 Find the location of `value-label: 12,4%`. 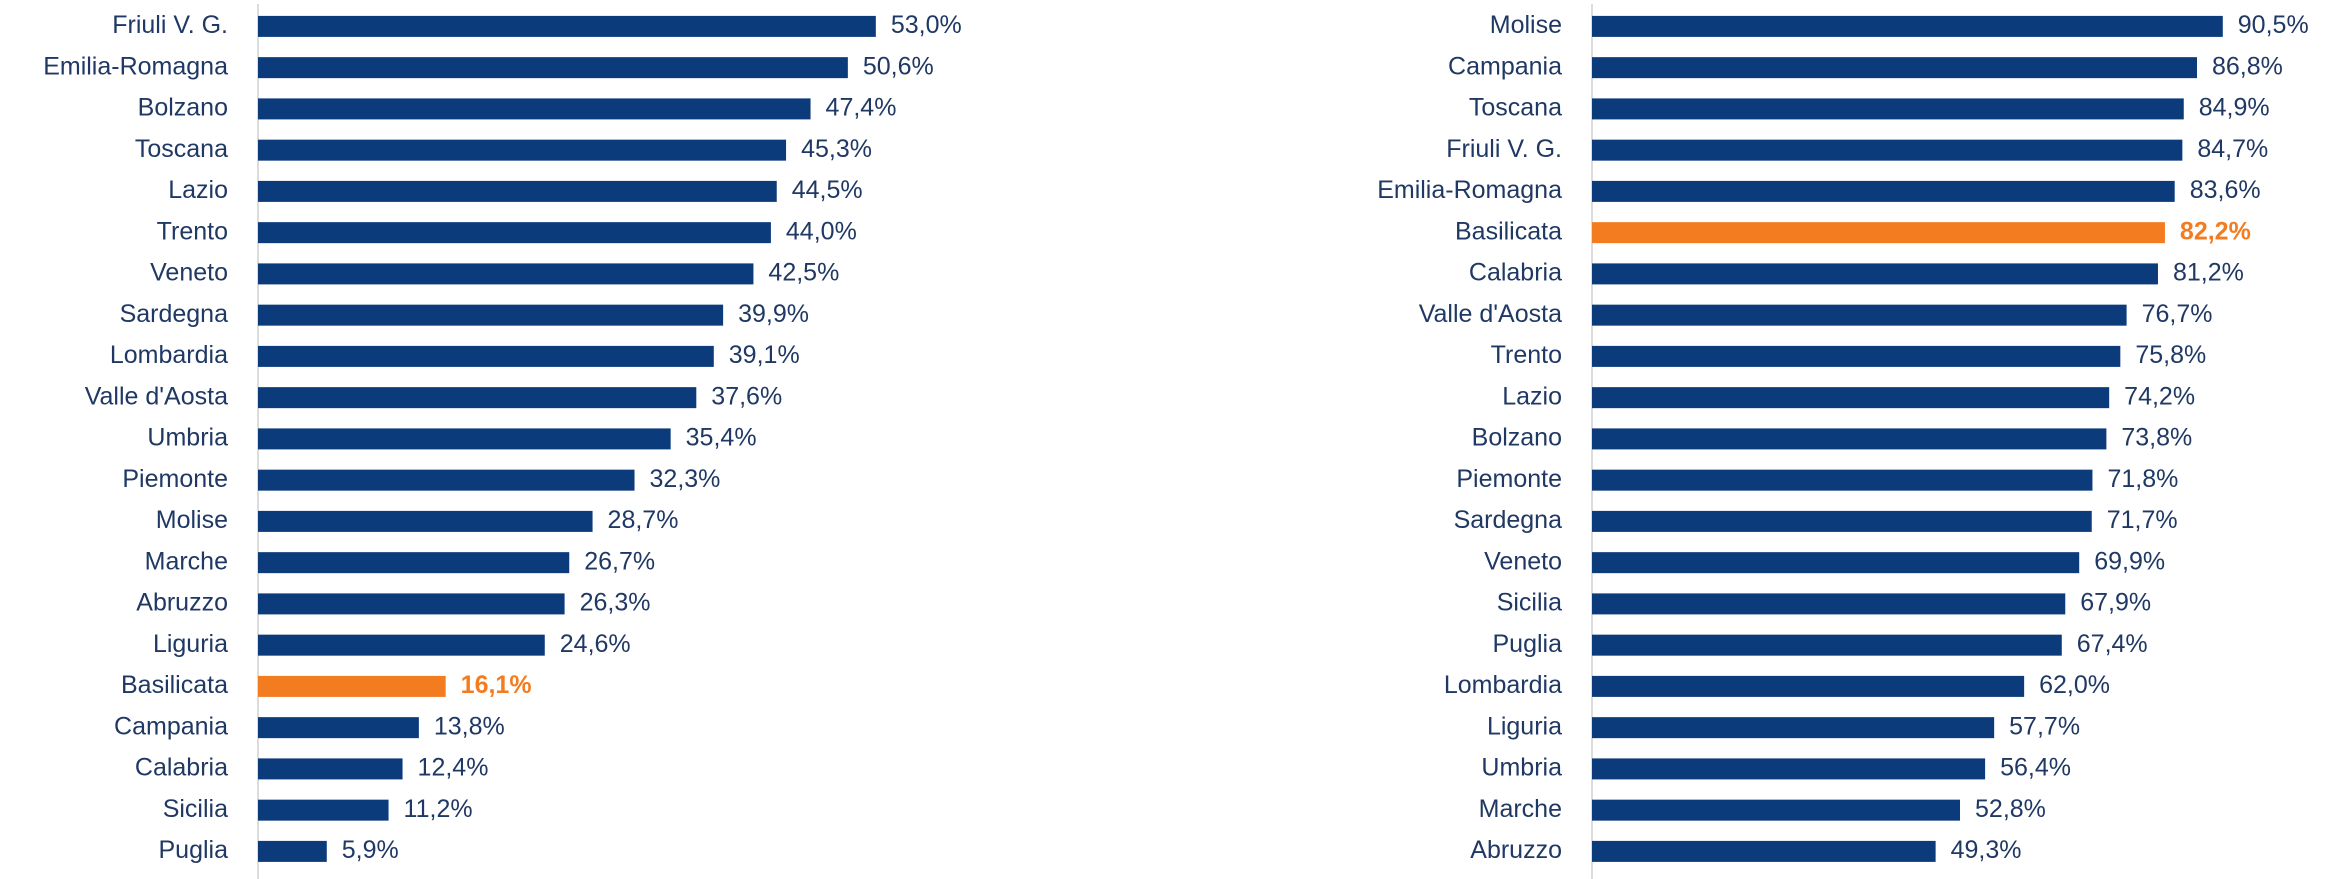

value-label: 12,4% is located at coordinates (453, 768).